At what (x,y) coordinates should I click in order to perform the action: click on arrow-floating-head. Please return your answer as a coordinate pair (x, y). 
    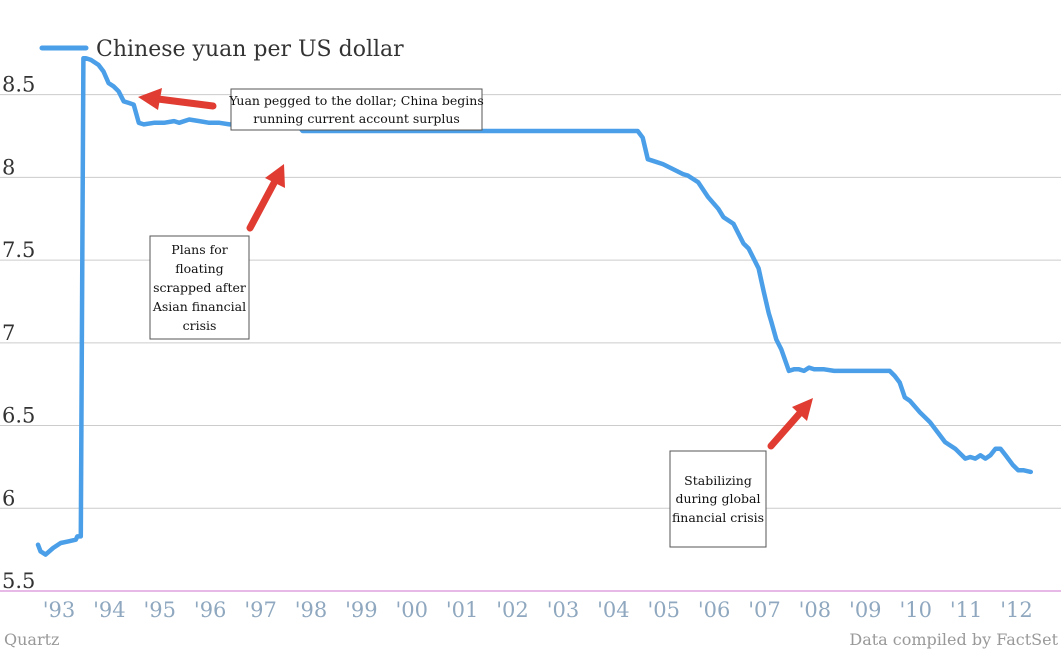
    Looking at the image, I should click on (275, 176).